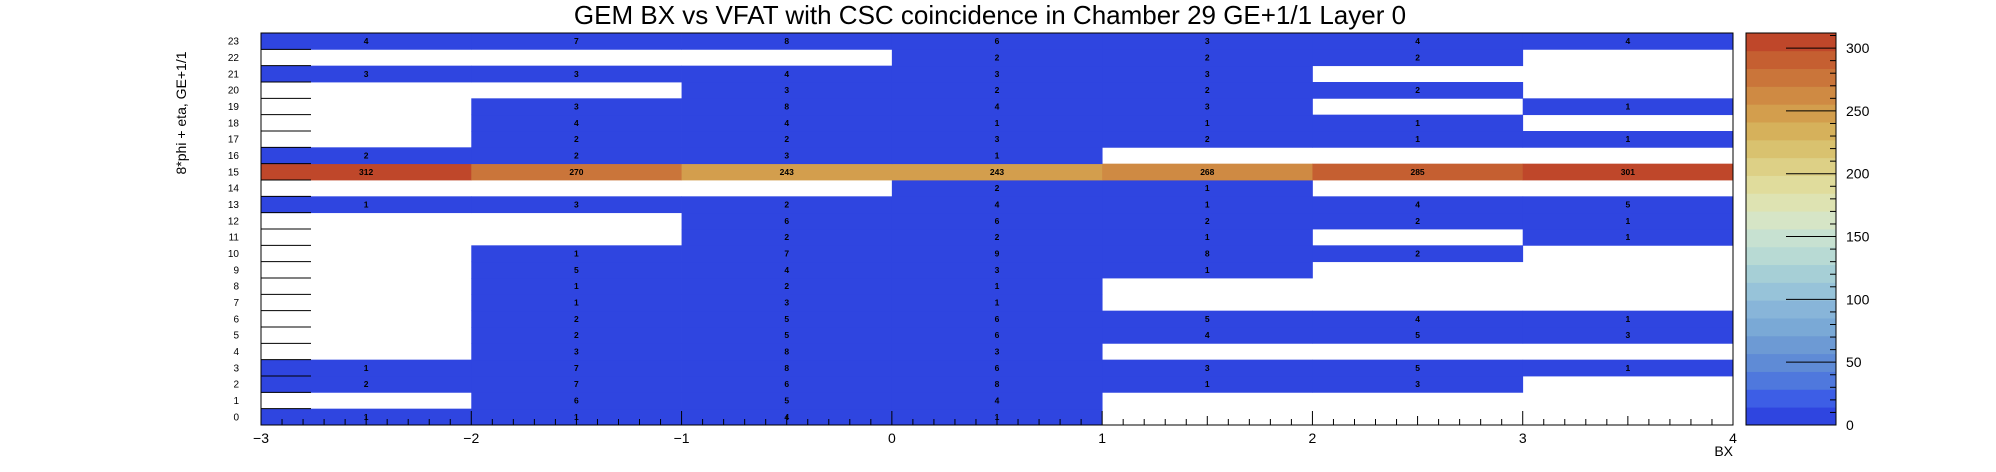 Image resolution: width=1996 pixels, height=472 pixels. What do you see at coordinates (787, 172) in the screenshot?
I see `cell-value-label: 243` at bounding box center [787, 172].